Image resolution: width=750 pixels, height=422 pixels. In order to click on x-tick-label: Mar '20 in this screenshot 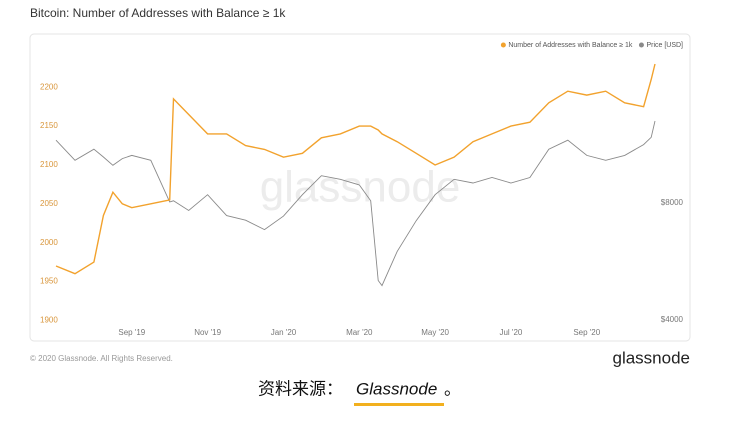, I will do `click(359, 332)`.